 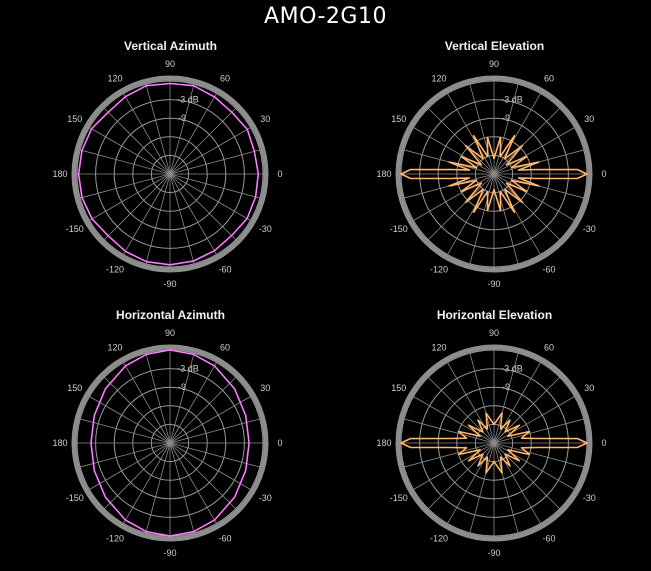 I want to click on page-title: AMO-2G10, so click(x=325, y=16).